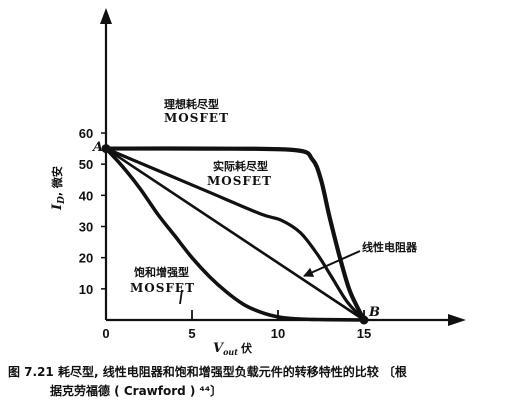 The height and width of the screenshot is (408, 521). Describe the element at coordinates (106, 16) in the screenshot. I see `y-axis-arrow` at that location.